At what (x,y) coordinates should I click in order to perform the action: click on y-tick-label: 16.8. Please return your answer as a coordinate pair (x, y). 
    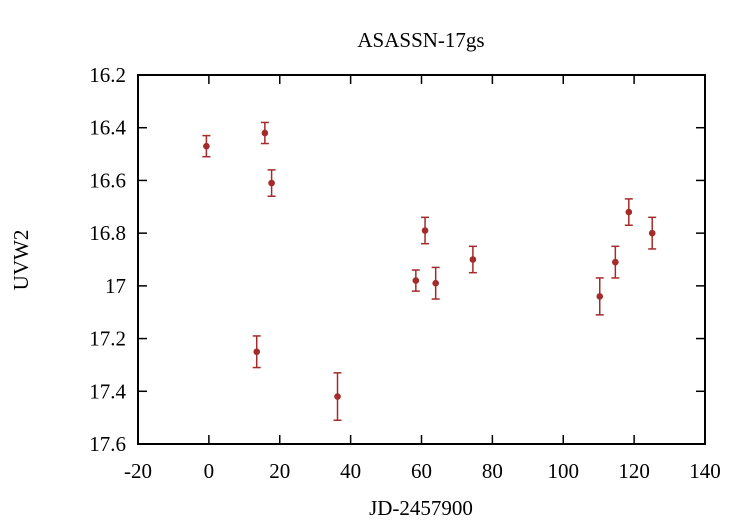
    Looking at the image, I should click on (107, 233).